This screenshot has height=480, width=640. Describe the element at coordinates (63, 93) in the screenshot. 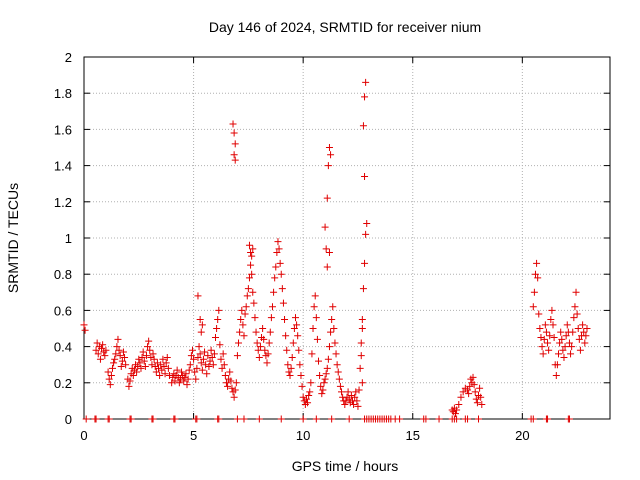

I see `y-tick-label: 1.8` at that location.